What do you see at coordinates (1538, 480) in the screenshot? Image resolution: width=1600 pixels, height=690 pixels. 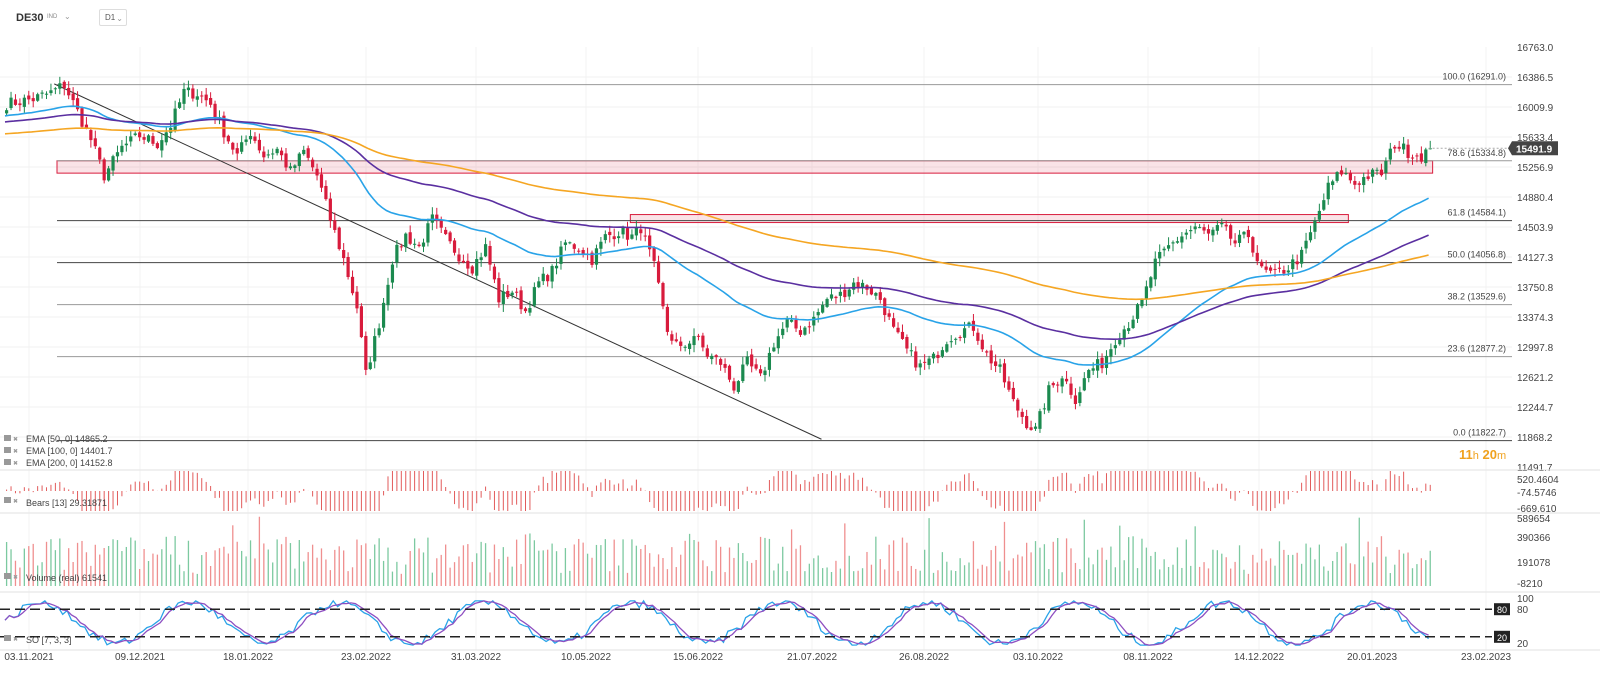 I see `bears-tick-label: 520.4604` at bounding box center [1538, 480].